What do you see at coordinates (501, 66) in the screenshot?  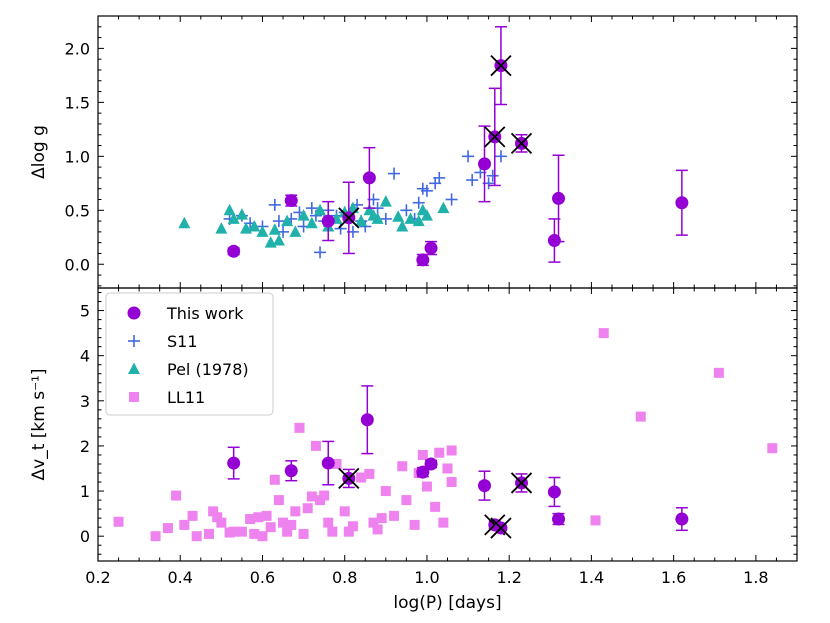 I see `top-circle-point-9-cross-b` at bounding box center [501, 66].